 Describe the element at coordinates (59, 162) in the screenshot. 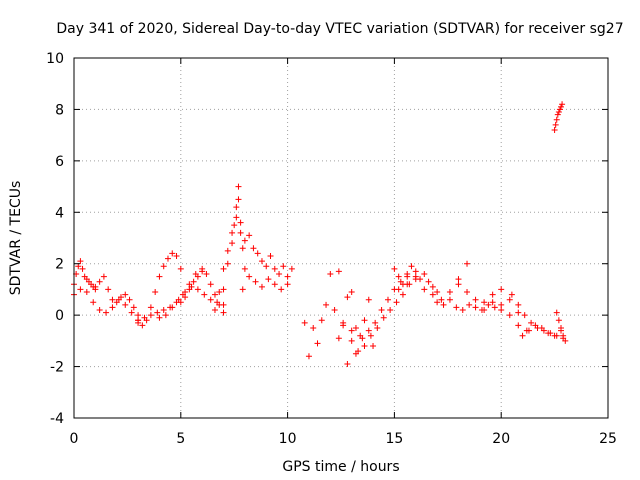

I see `y-tick-label: 6` at that location.